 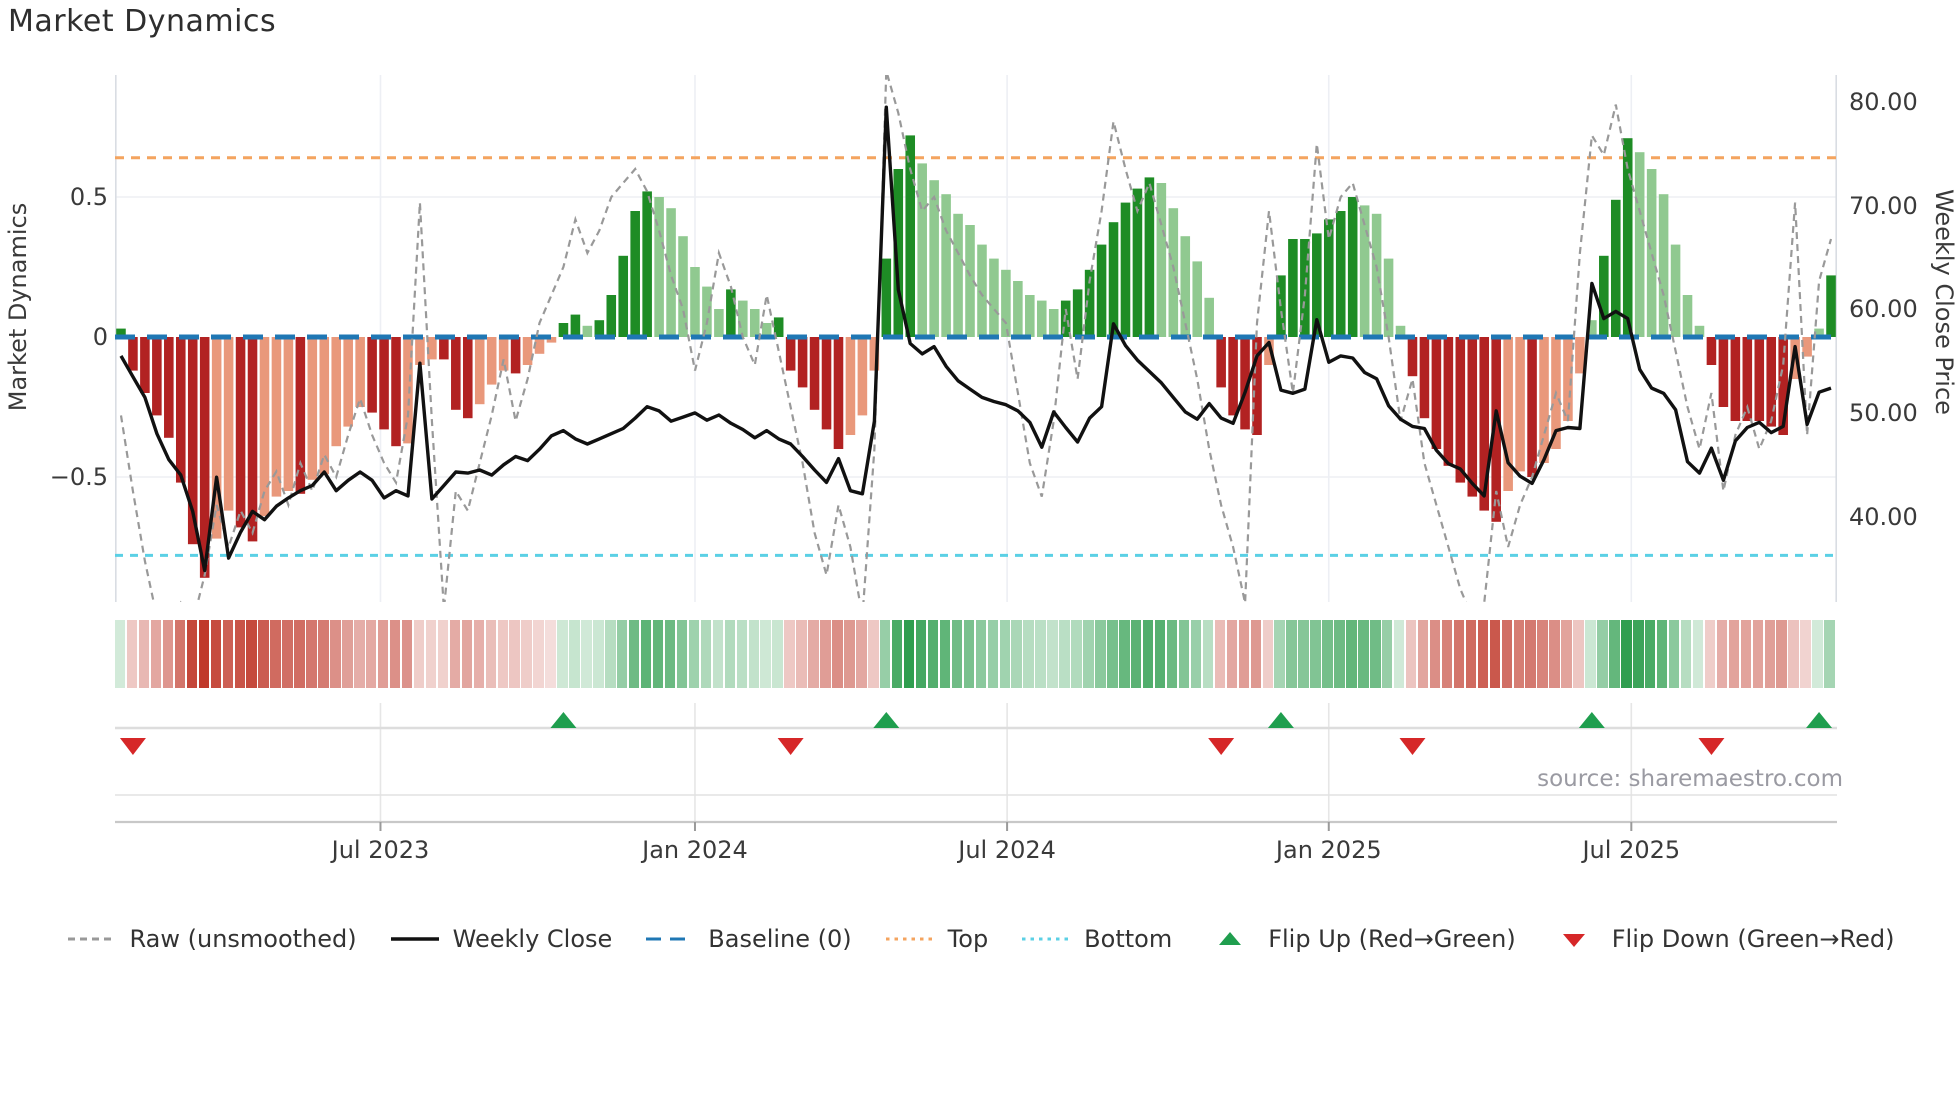 I want to click on legend-swatch-baseline, so click(x=670, y=939).